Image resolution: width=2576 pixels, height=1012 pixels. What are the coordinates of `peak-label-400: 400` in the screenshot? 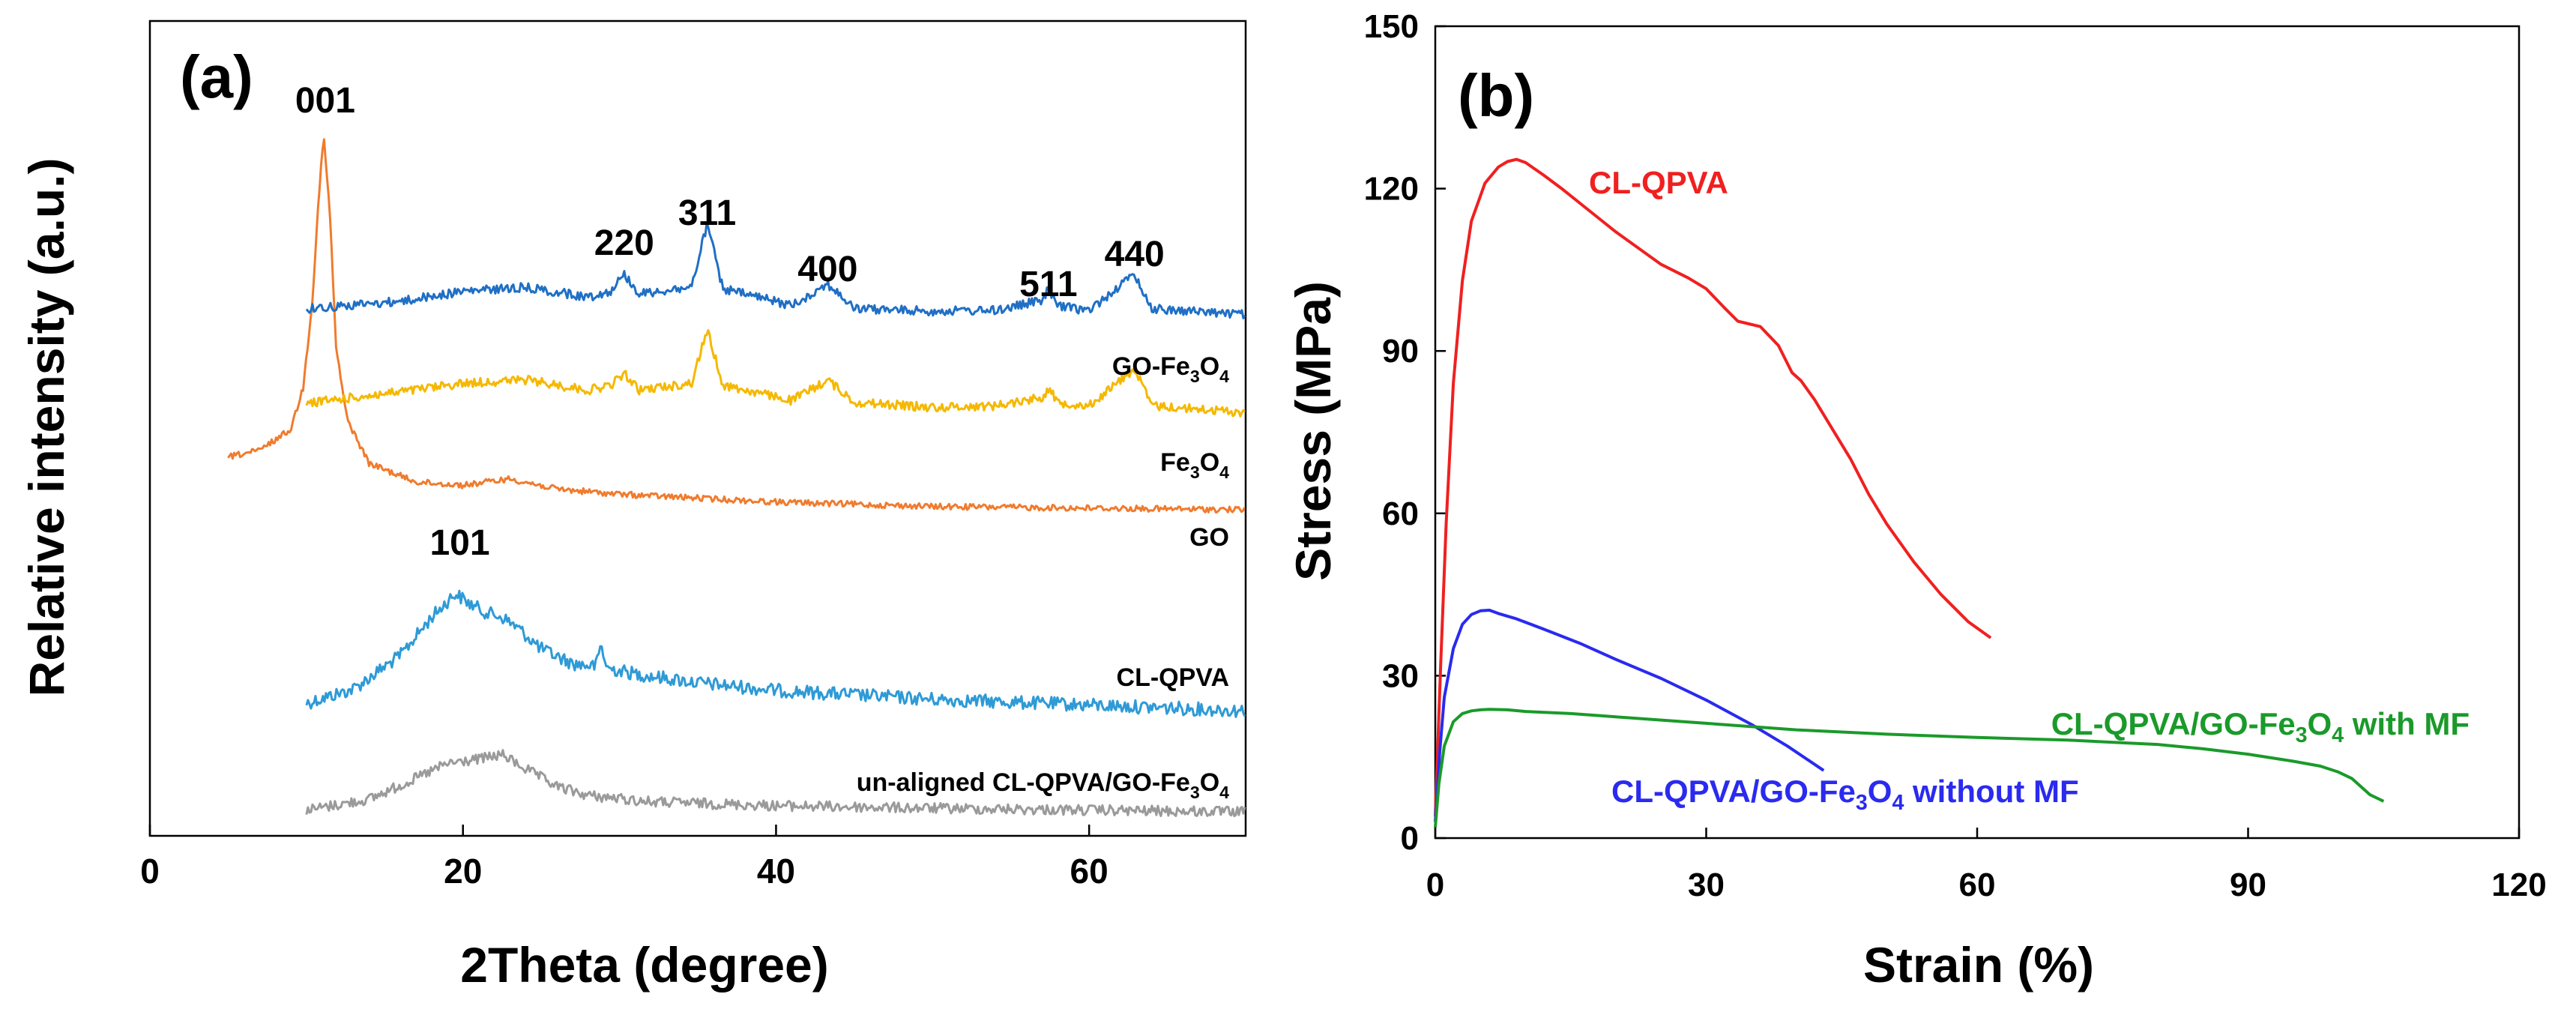 It's located at (827, 270).